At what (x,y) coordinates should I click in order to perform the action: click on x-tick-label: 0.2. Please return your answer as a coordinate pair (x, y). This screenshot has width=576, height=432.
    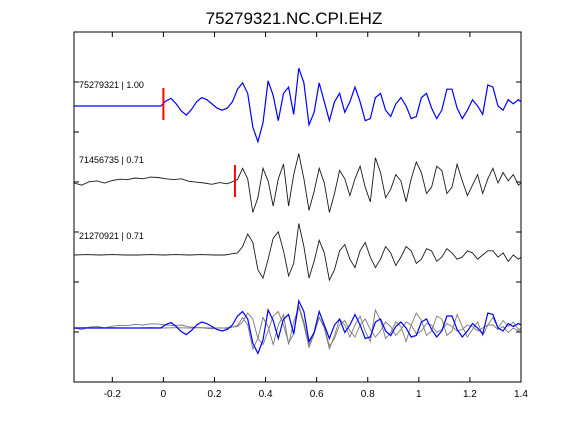
    Looking at the image, I should click on (215, 394).